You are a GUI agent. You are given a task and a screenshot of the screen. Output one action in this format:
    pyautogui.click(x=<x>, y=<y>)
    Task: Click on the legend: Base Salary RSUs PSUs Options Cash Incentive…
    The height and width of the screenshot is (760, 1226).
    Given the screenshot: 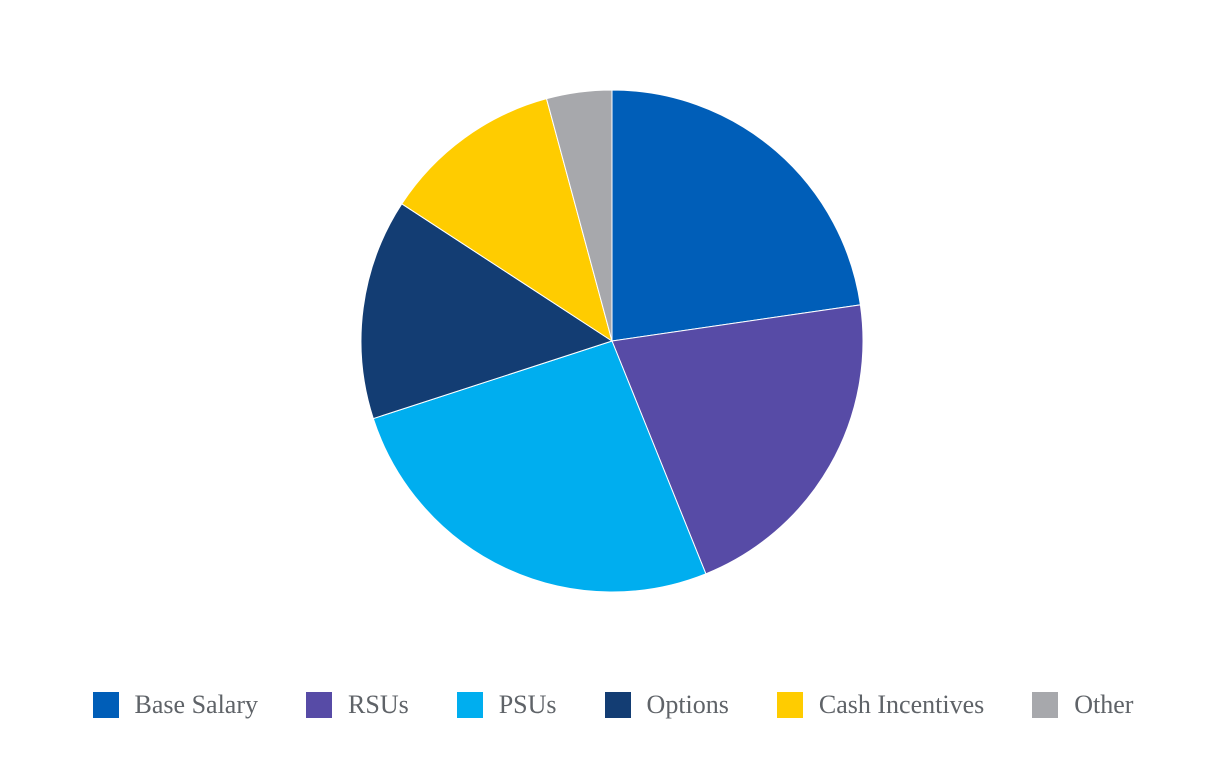 What is the action you would take?
    pyautogui.click(x=613, y=705)
    